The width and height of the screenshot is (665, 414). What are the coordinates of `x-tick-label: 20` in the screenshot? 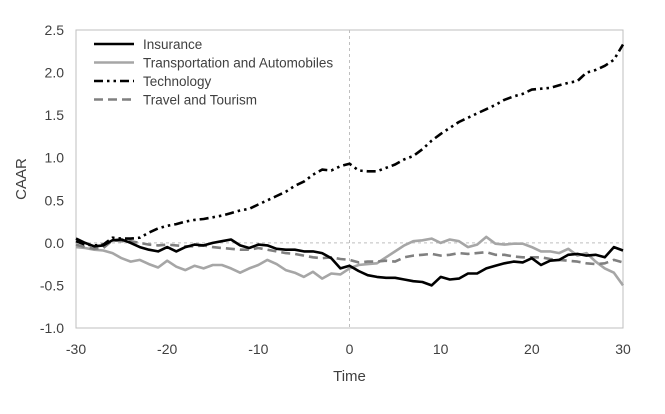 It's located at (532, 349).